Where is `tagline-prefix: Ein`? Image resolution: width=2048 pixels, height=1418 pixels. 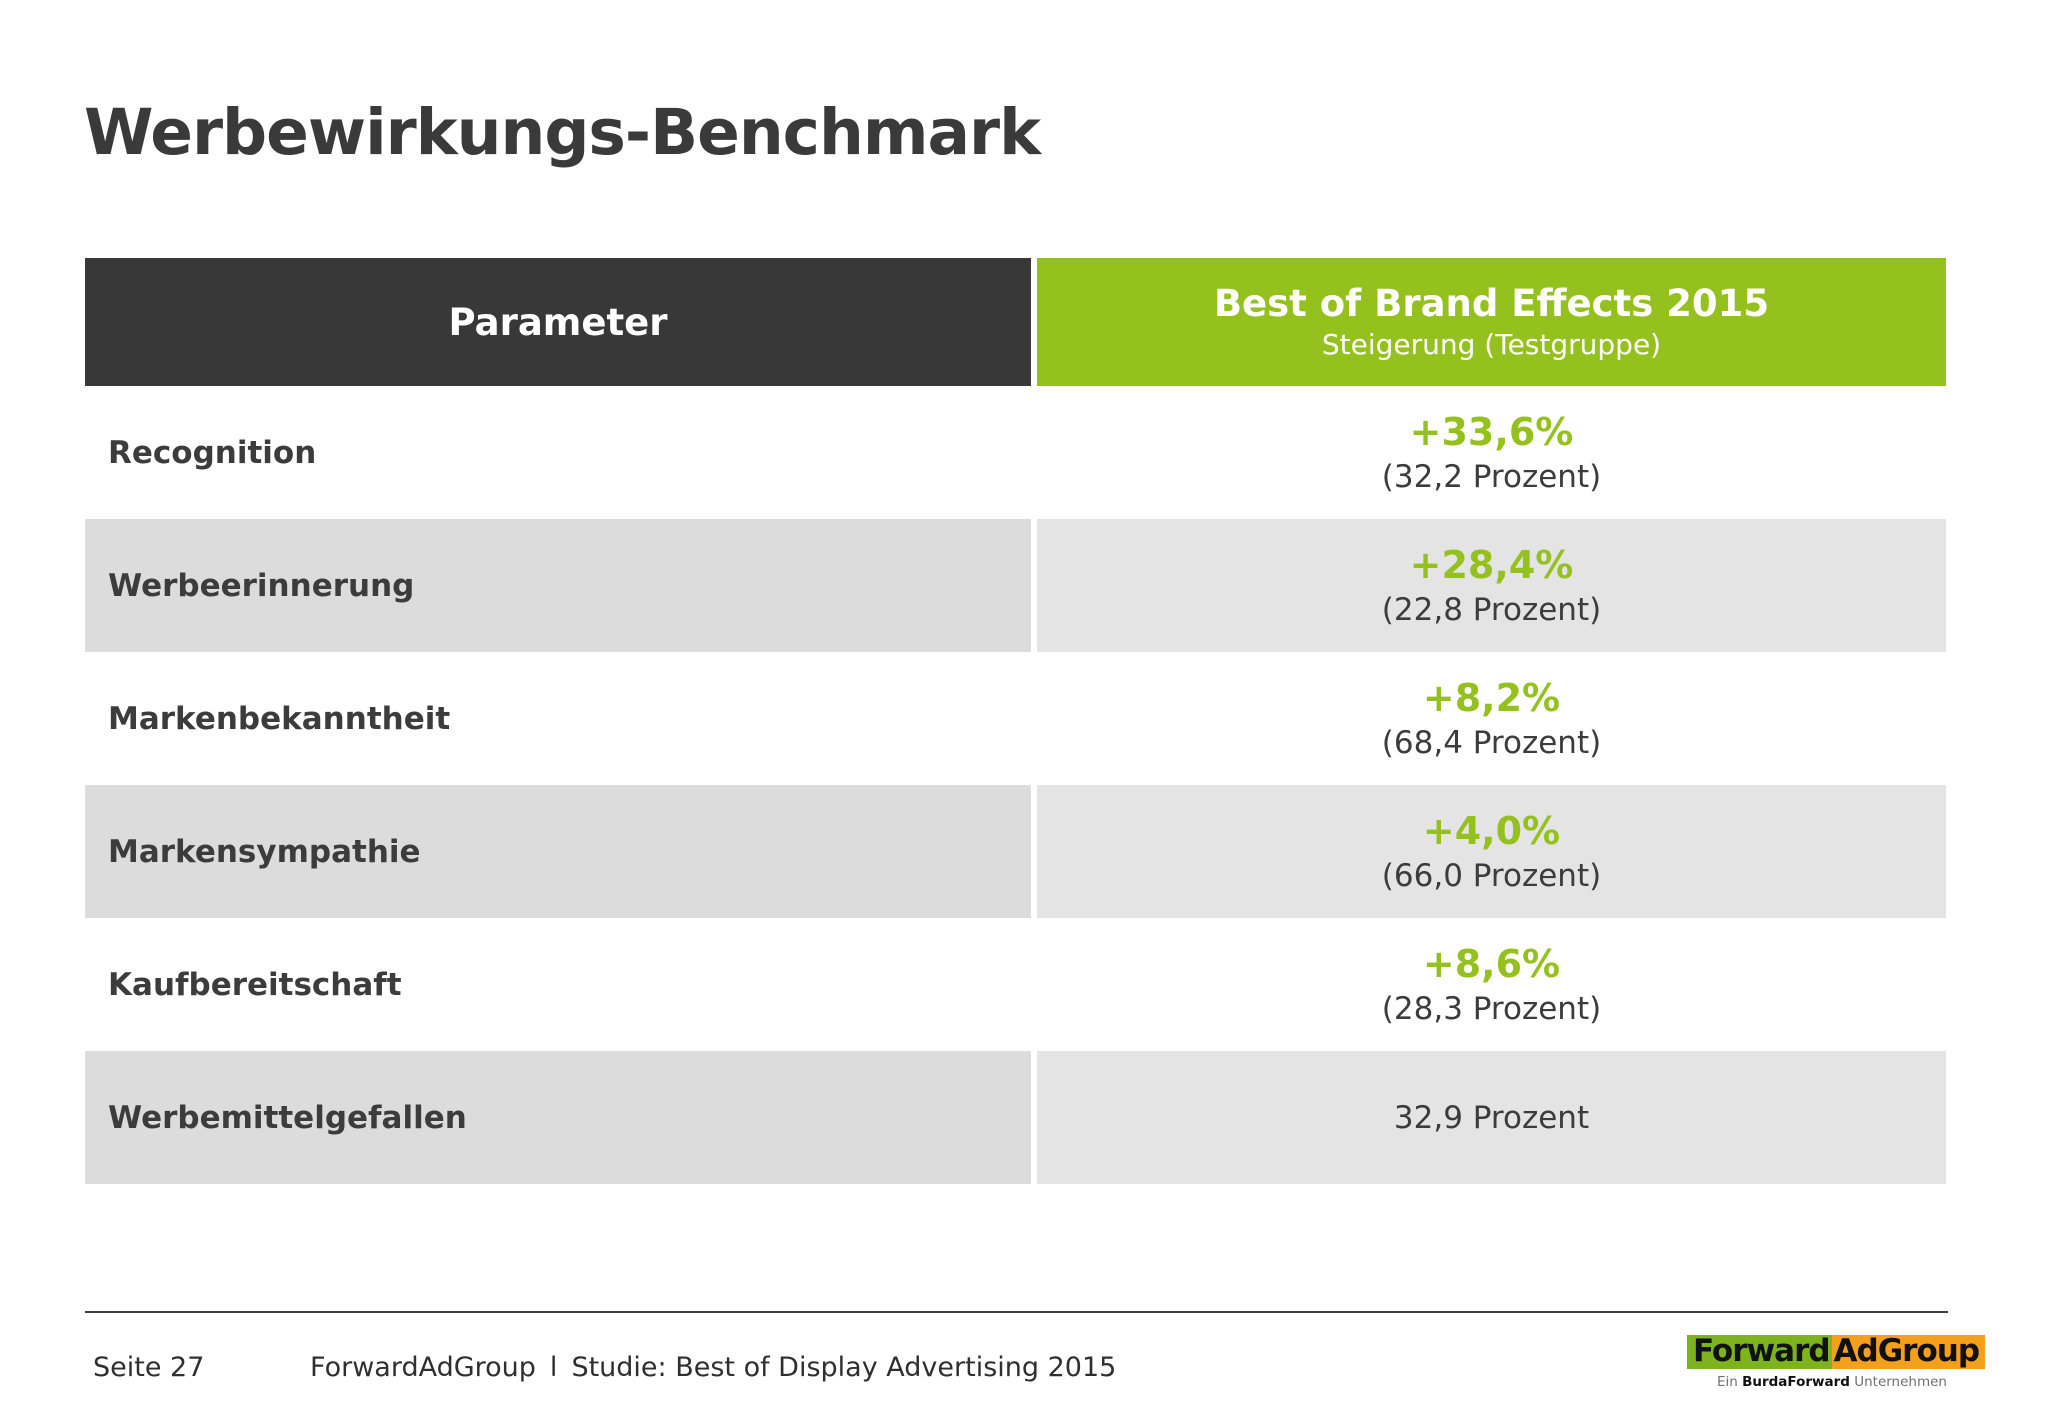
tagline-prefix: Ein is located at coordinates (1729, 1382).